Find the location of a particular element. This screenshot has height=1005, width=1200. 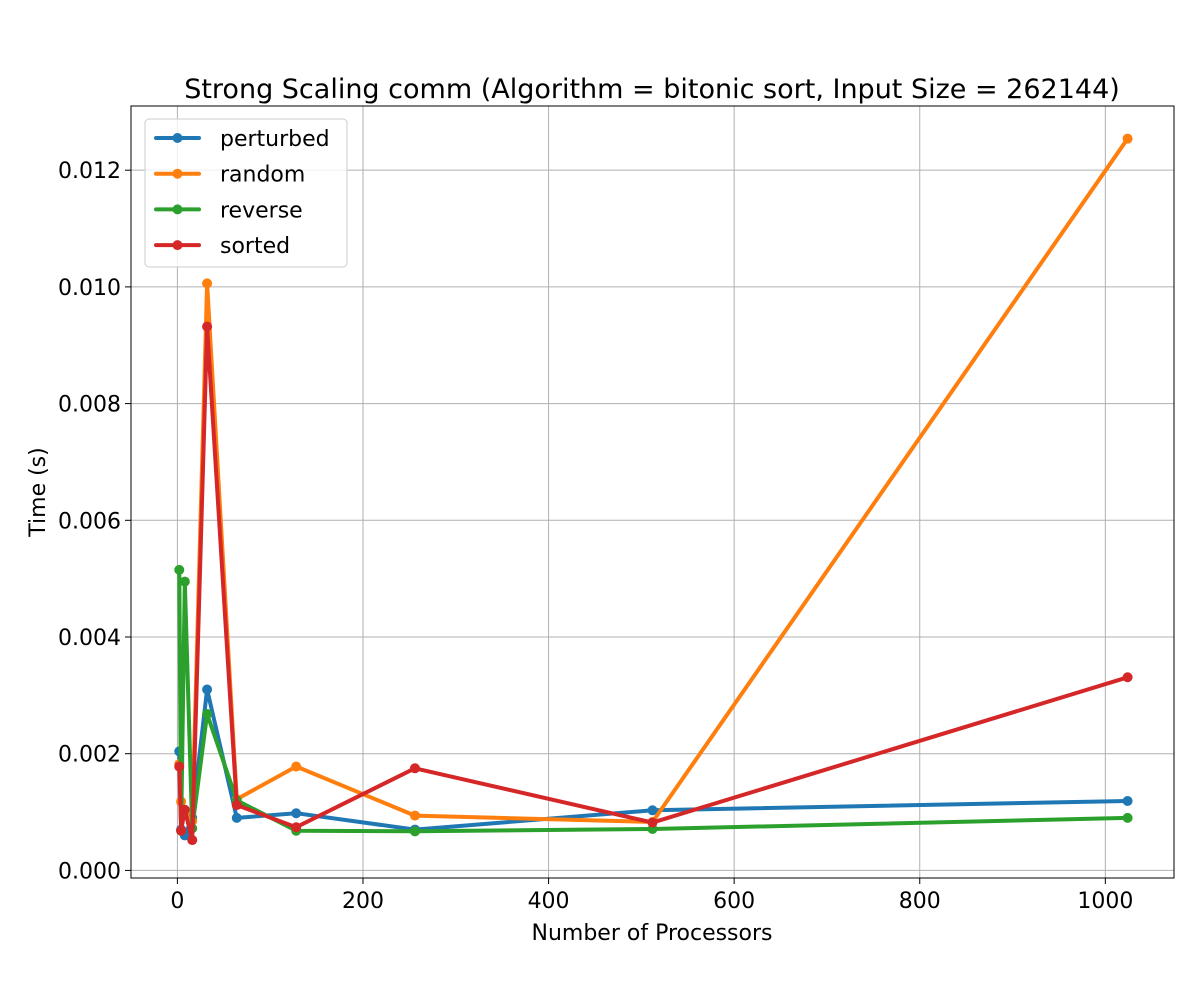

y-tick-label: 0.010 is located at coordinates (89, 288).